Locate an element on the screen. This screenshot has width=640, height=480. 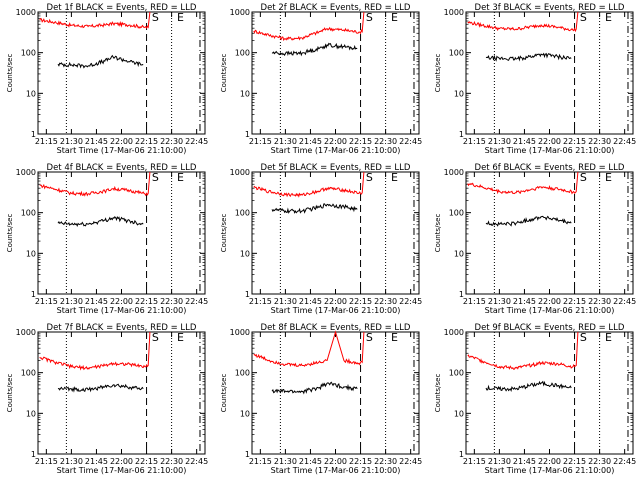
chart-title: Det 9f BLACK = Events, RED = LLD is located at coordinates (550, 328).